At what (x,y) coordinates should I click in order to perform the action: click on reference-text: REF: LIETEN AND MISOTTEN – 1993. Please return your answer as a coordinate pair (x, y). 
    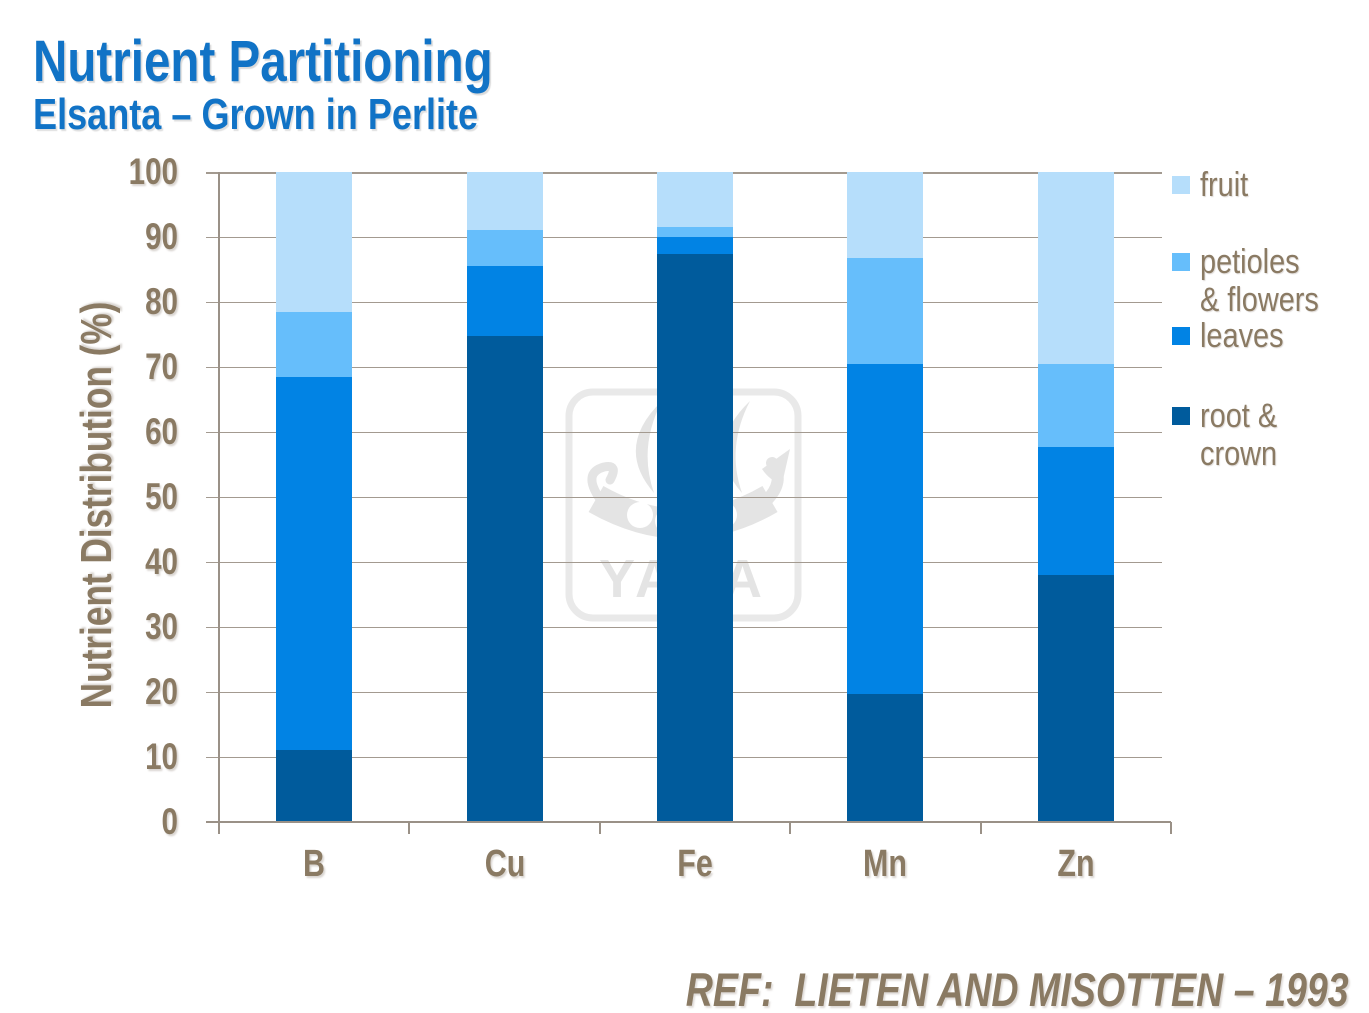
    Looking at the image, I should click on (1017, 988).